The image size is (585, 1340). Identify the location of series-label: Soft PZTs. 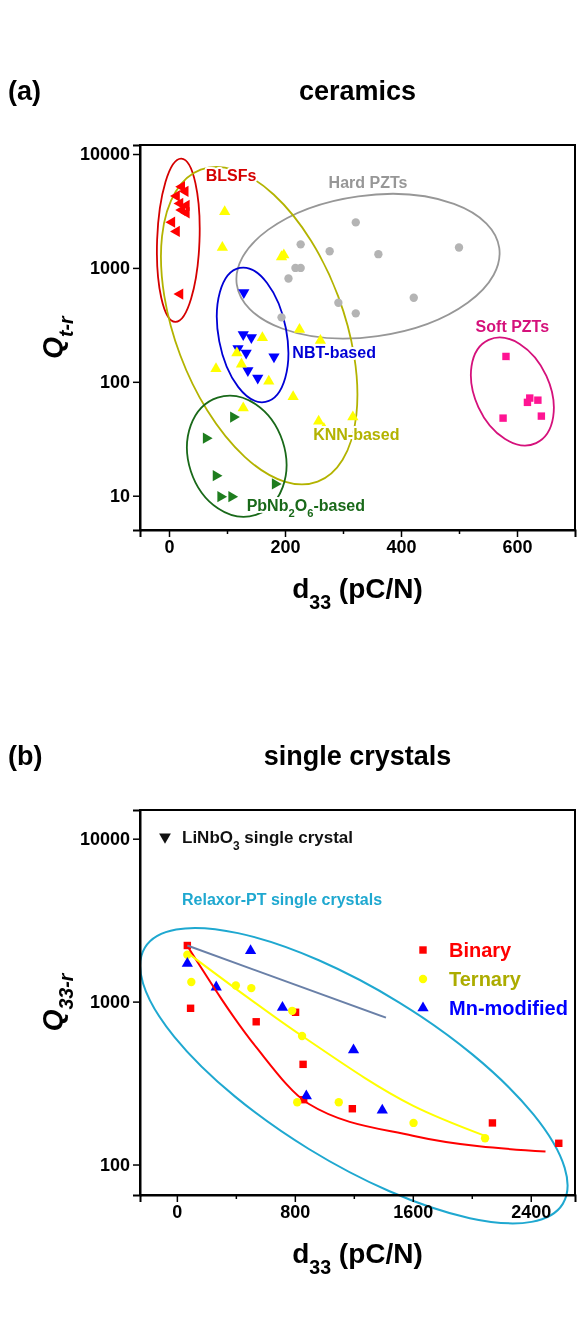
(512, 326).